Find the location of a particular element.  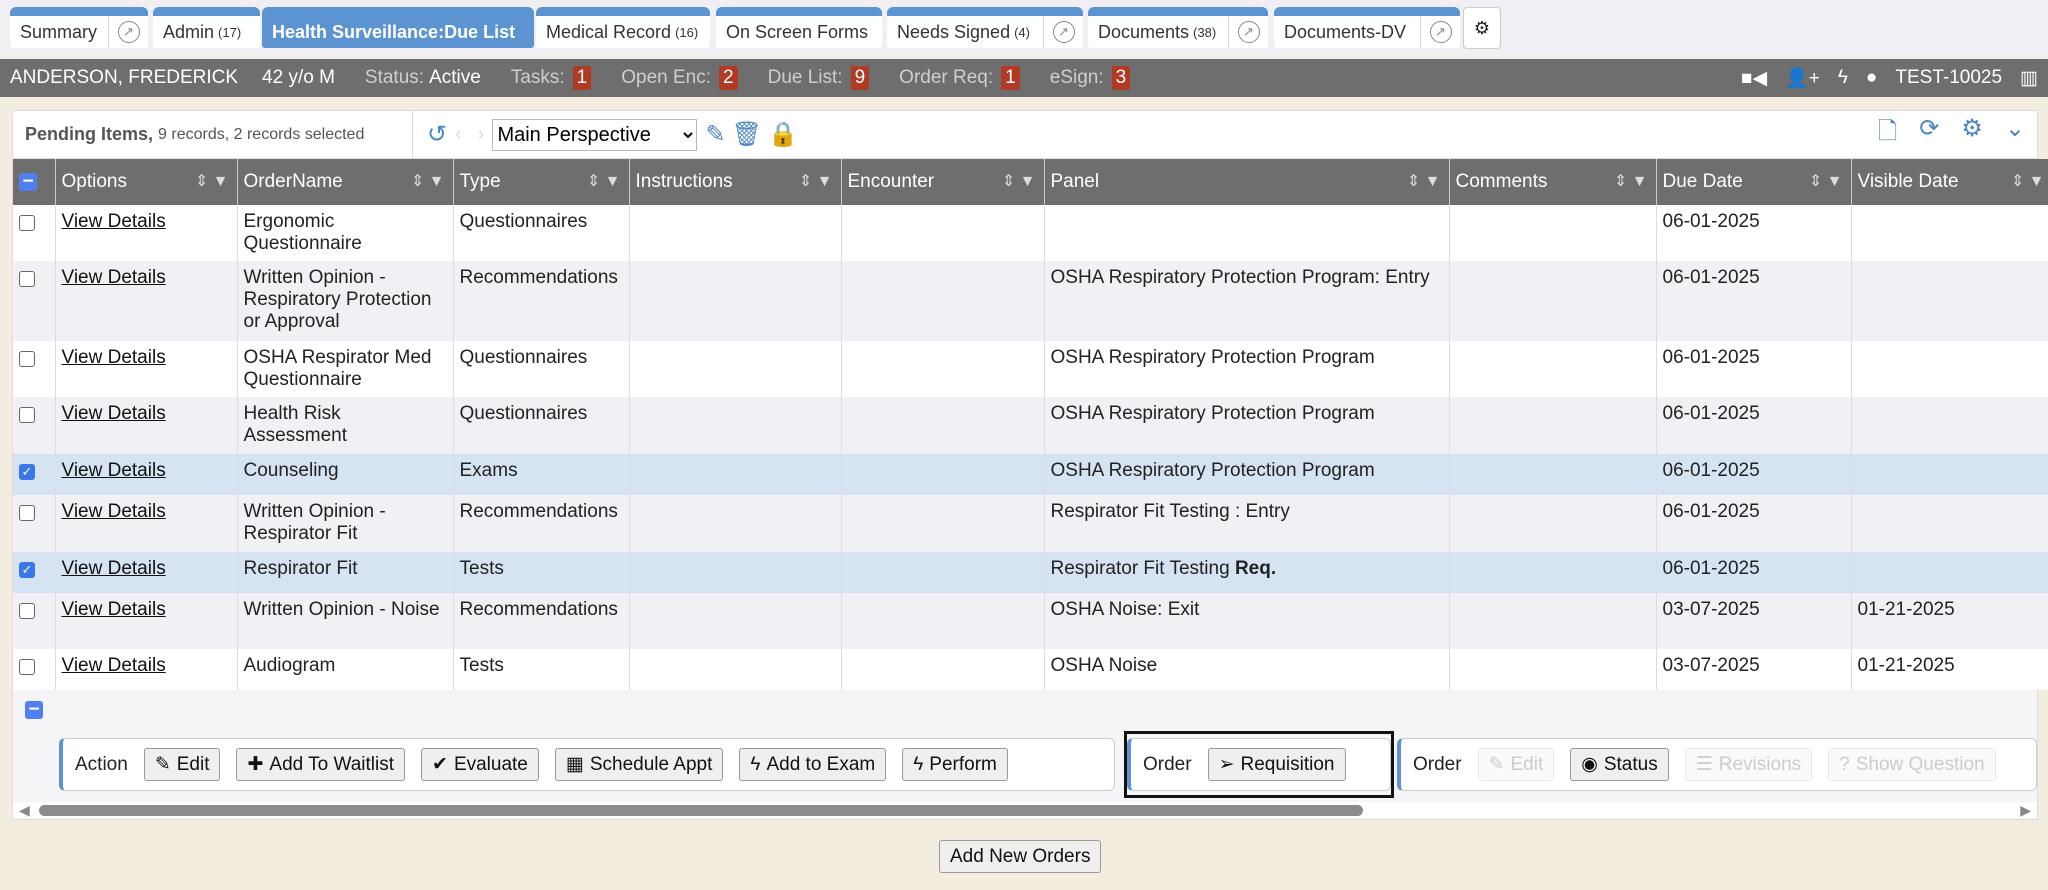

tab-needs-signed: Needs Signed (4) ↗ is located at coordinates (985, 27).